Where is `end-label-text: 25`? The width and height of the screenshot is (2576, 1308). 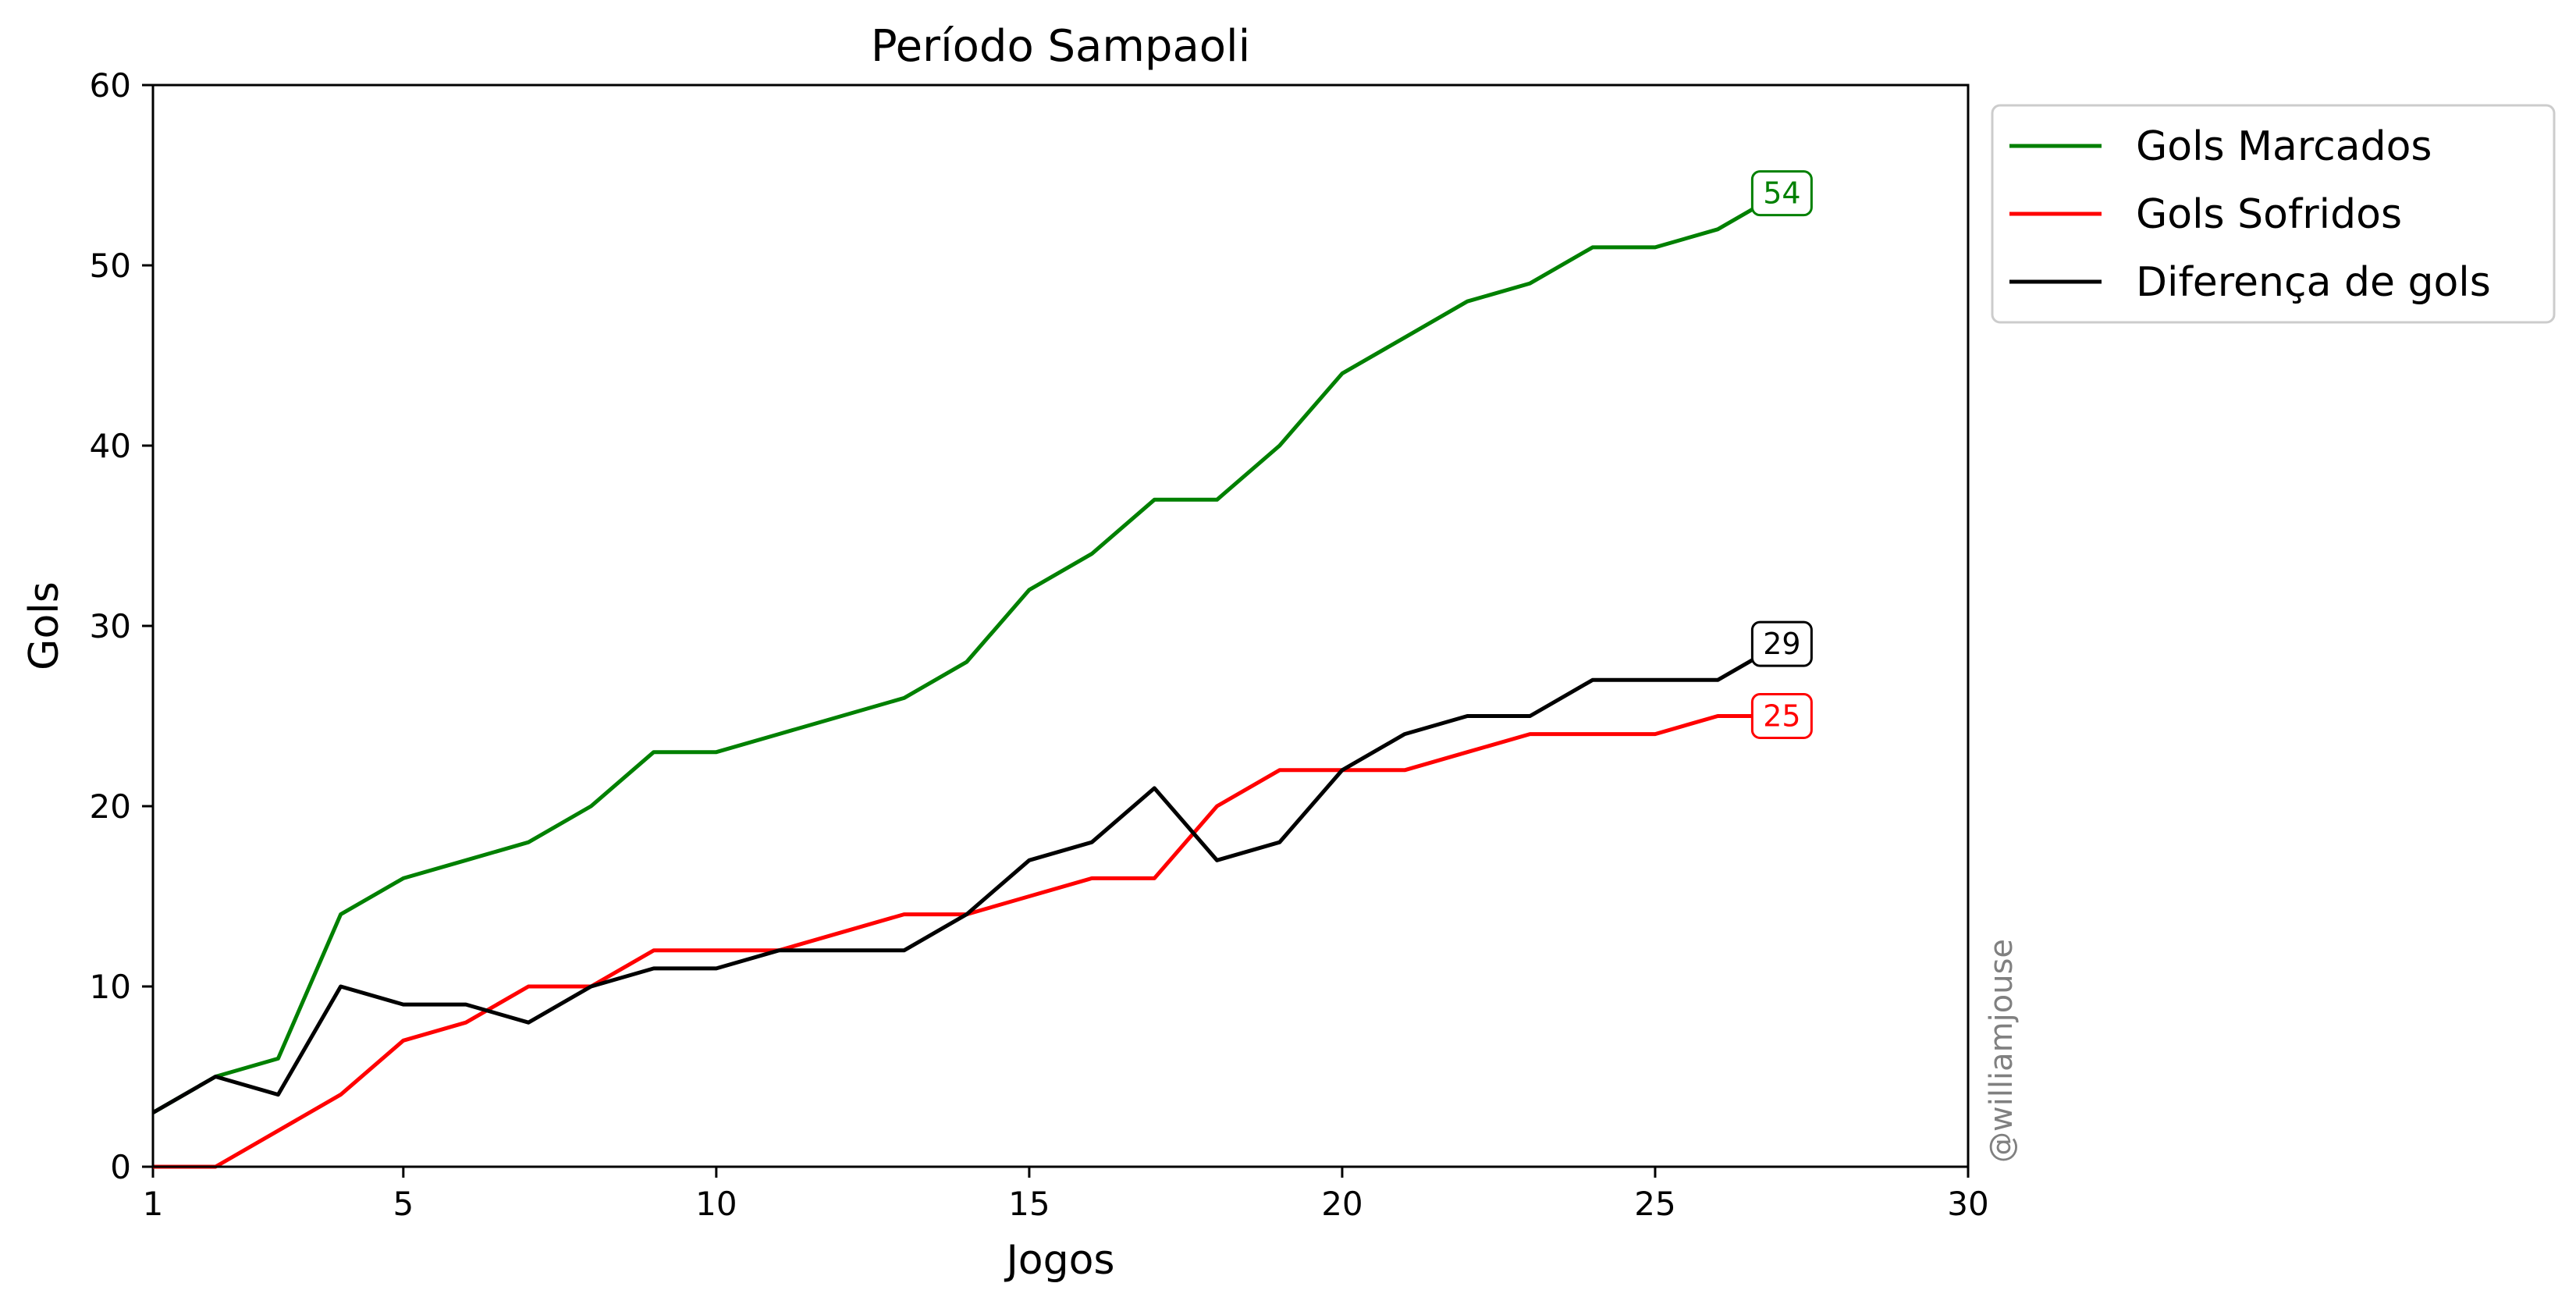
end-label-text: 25 is located at coordinates (1782, 716).